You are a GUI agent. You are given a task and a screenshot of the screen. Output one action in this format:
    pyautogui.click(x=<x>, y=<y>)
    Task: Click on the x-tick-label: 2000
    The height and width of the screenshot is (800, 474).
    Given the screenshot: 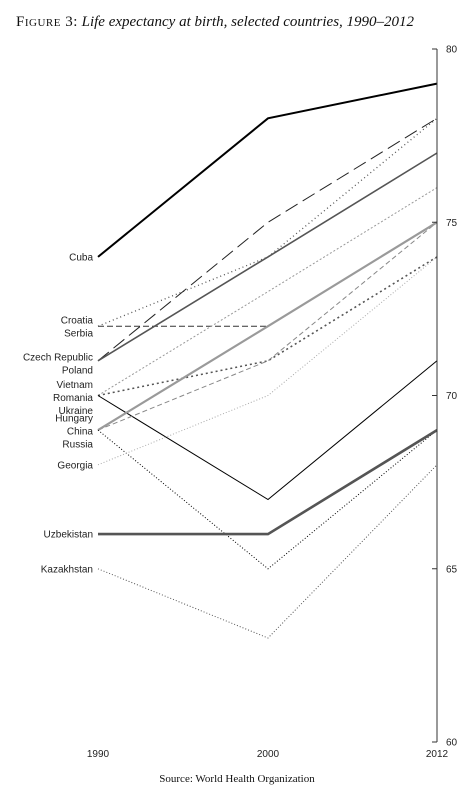 What is the action you would take?
    pyautogui.click(x=268, y=754)
    